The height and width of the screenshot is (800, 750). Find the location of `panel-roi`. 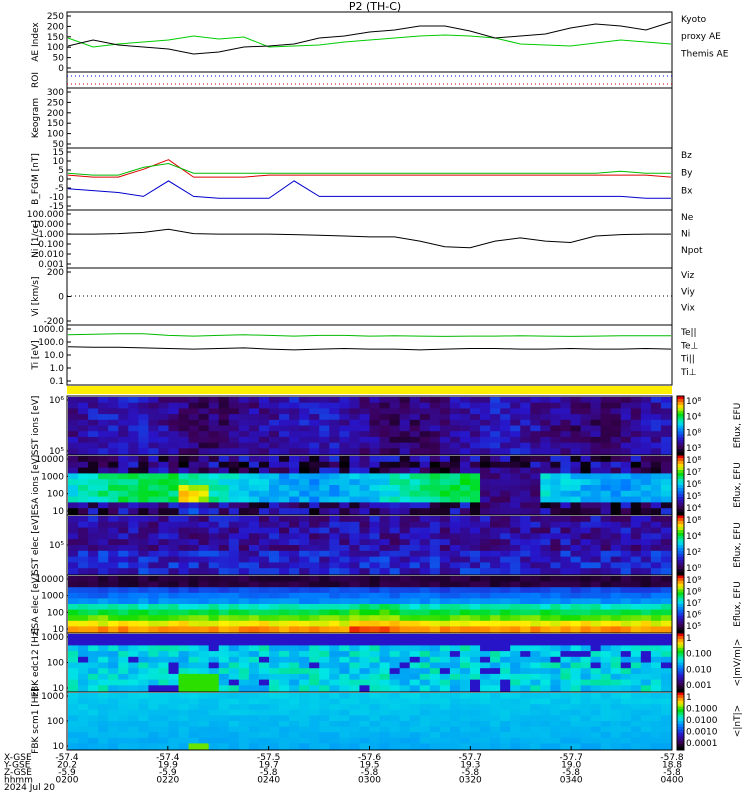

panel-roi is located at coordinates (369, 80).